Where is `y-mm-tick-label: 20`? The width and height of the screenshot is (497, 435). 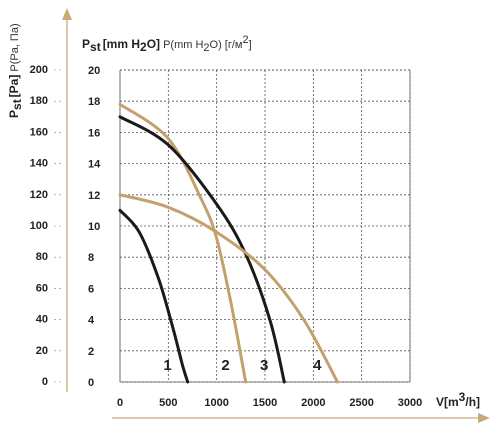 y-mm-tick-label: 20 is located at coordinates (94, 71).